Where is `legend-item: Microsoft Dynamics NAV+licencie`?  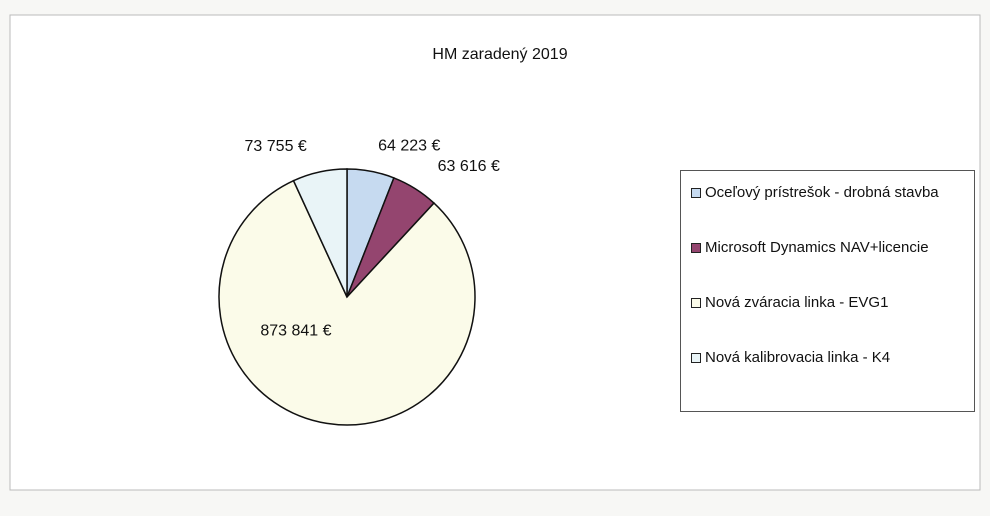
legend-item: Microsoft Dynamics NAV+licencie is located at coordinates (827, 265).